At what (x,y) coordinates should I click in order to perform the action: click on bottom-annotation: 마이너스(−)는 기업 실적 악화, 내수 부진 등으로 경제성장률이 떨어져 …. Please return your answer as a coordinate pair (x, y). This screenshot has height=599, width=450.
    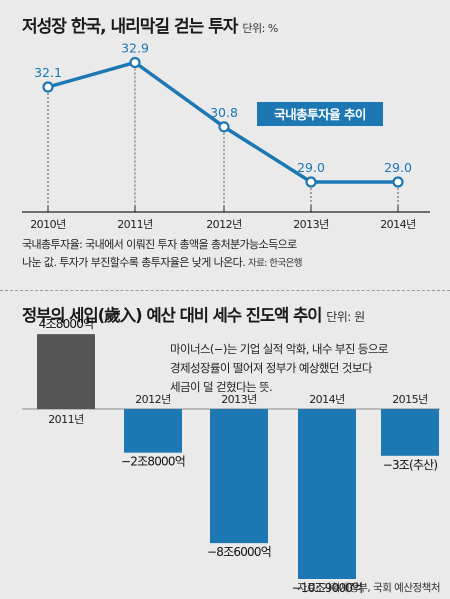
    Looking at the image, I should click on (279, 368).